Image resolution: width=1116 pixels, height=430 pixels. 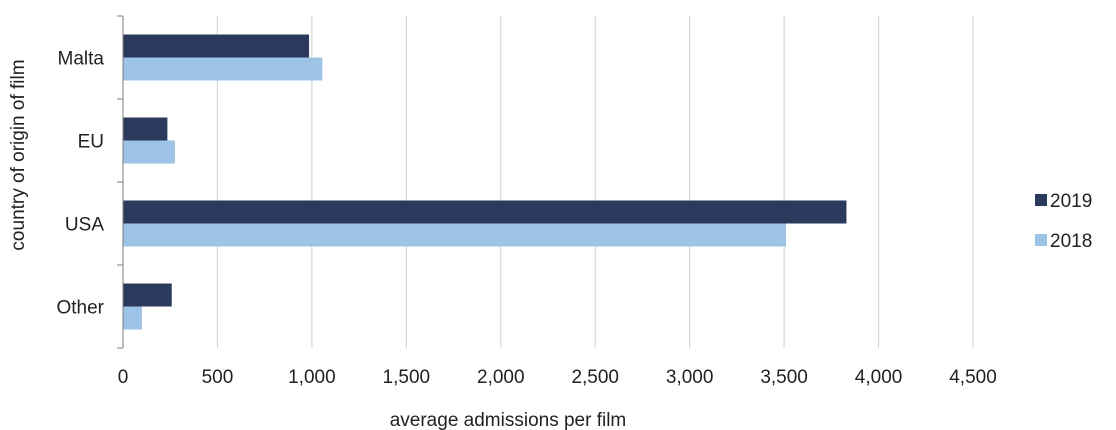 What do you see at coordinates (973, 377) in the screenshot?
I see `x-tick-label: 4,500` at bounding box center [973, 377].